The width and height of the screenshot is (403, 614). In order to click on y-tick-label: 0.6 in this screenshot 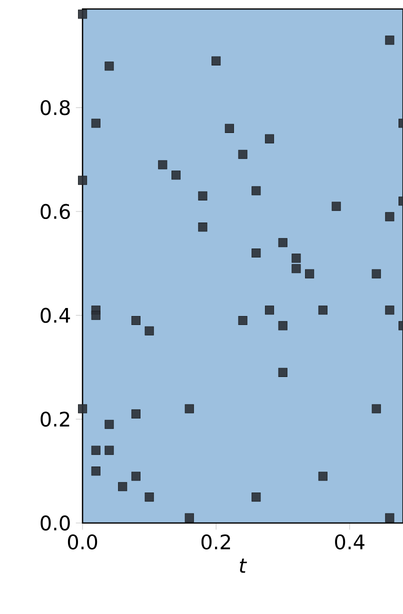, I will do `click(55, 212)`.